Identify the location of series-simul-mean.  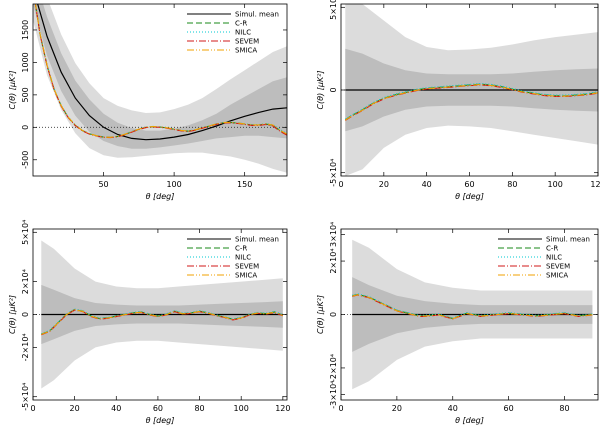
(162, 72).